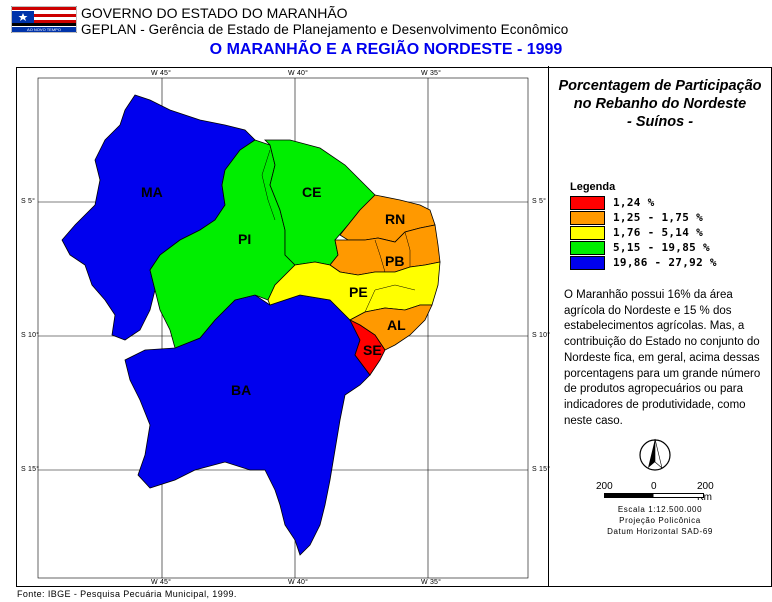 The height and width of the screenshot is (602, 772). Describe the element at coordinates (539, 201) in the screenshot. I see `coord-right-s5: S 5°` at that location.